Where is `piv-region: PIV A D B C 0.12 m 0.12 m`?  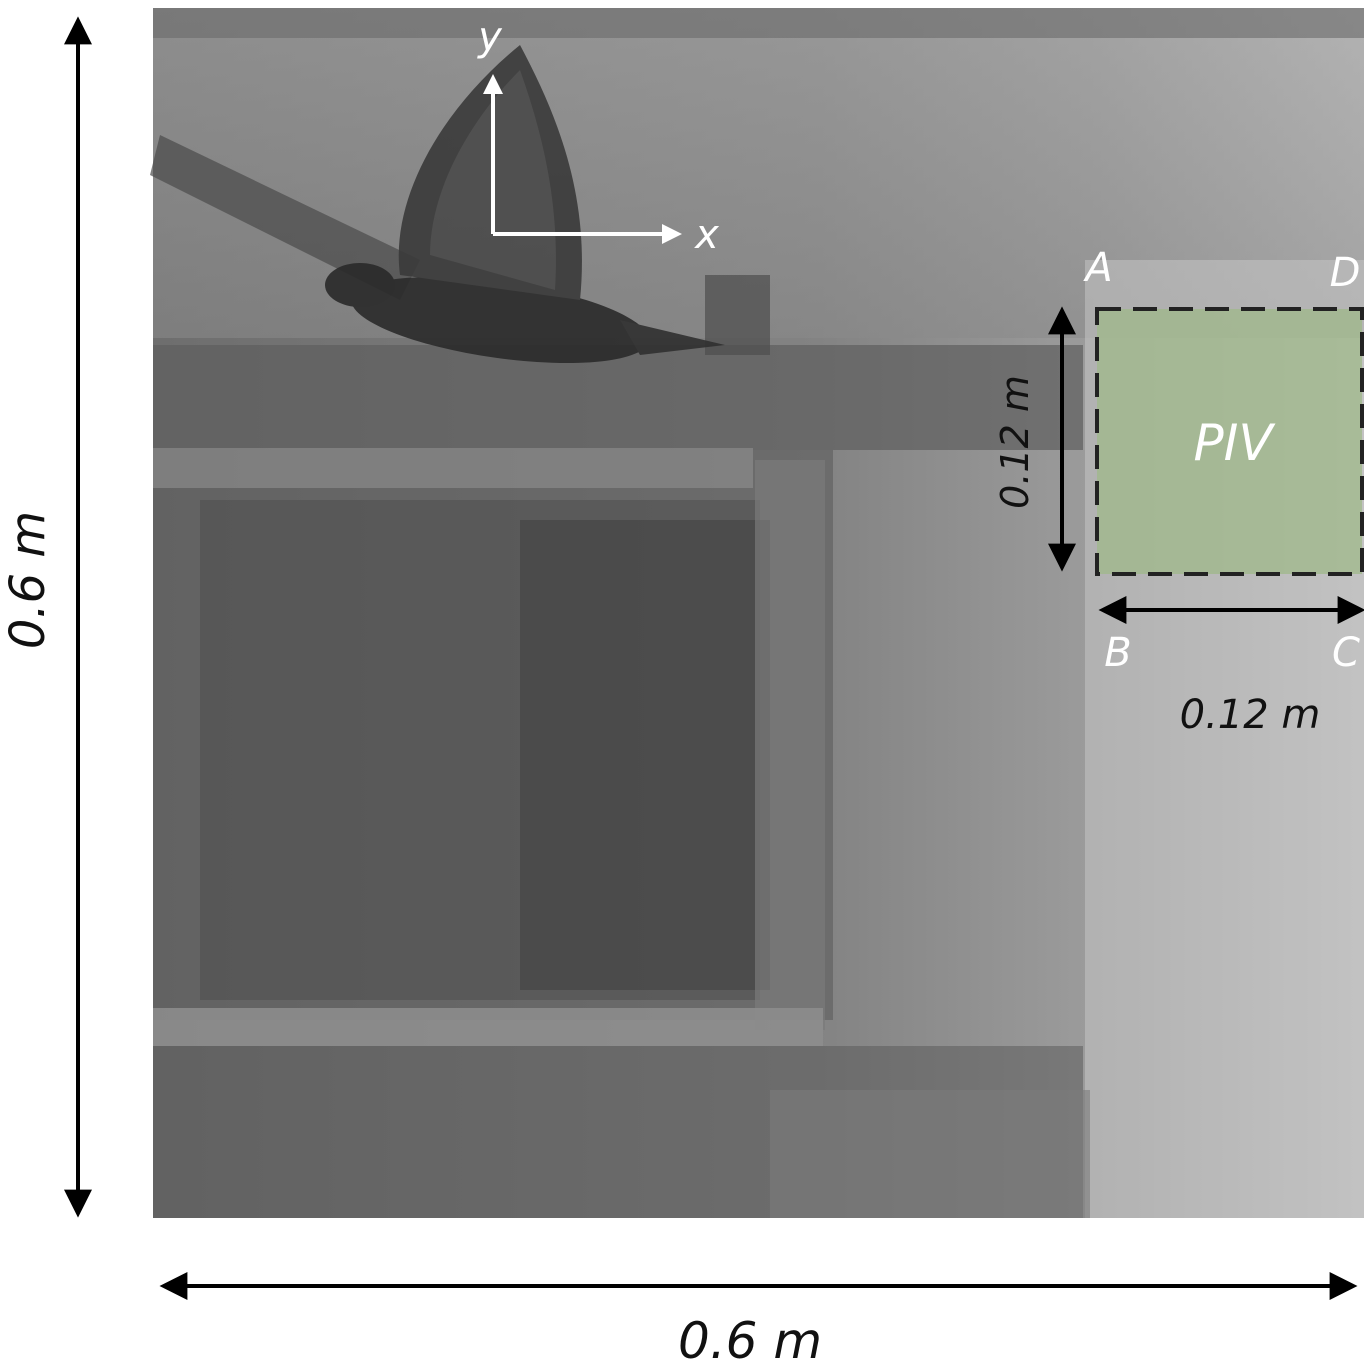
piv-region: PIV A D B C 0.12 m 0.12 m is located at coordinates (1178, 491).